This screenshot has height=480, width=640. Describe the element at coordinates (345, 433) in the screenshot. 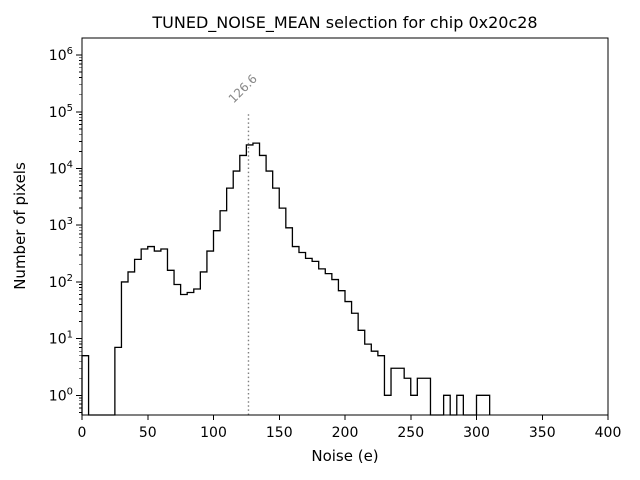

I see `svg-text: 200` at that location.